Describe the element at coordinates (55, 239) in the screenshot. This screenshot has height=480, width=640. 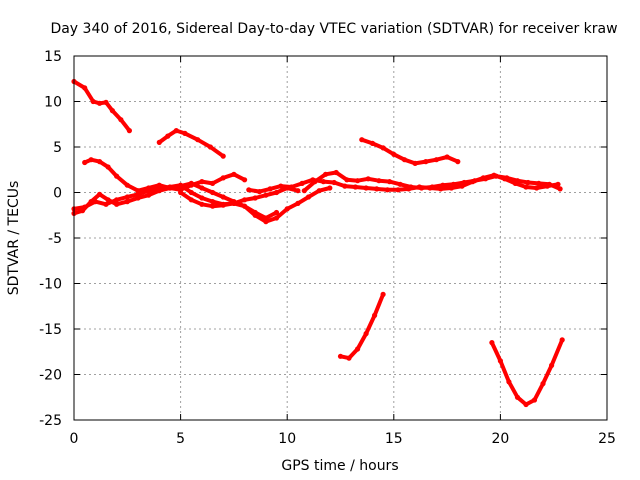
I see `y-tick-label: -5` at that location.